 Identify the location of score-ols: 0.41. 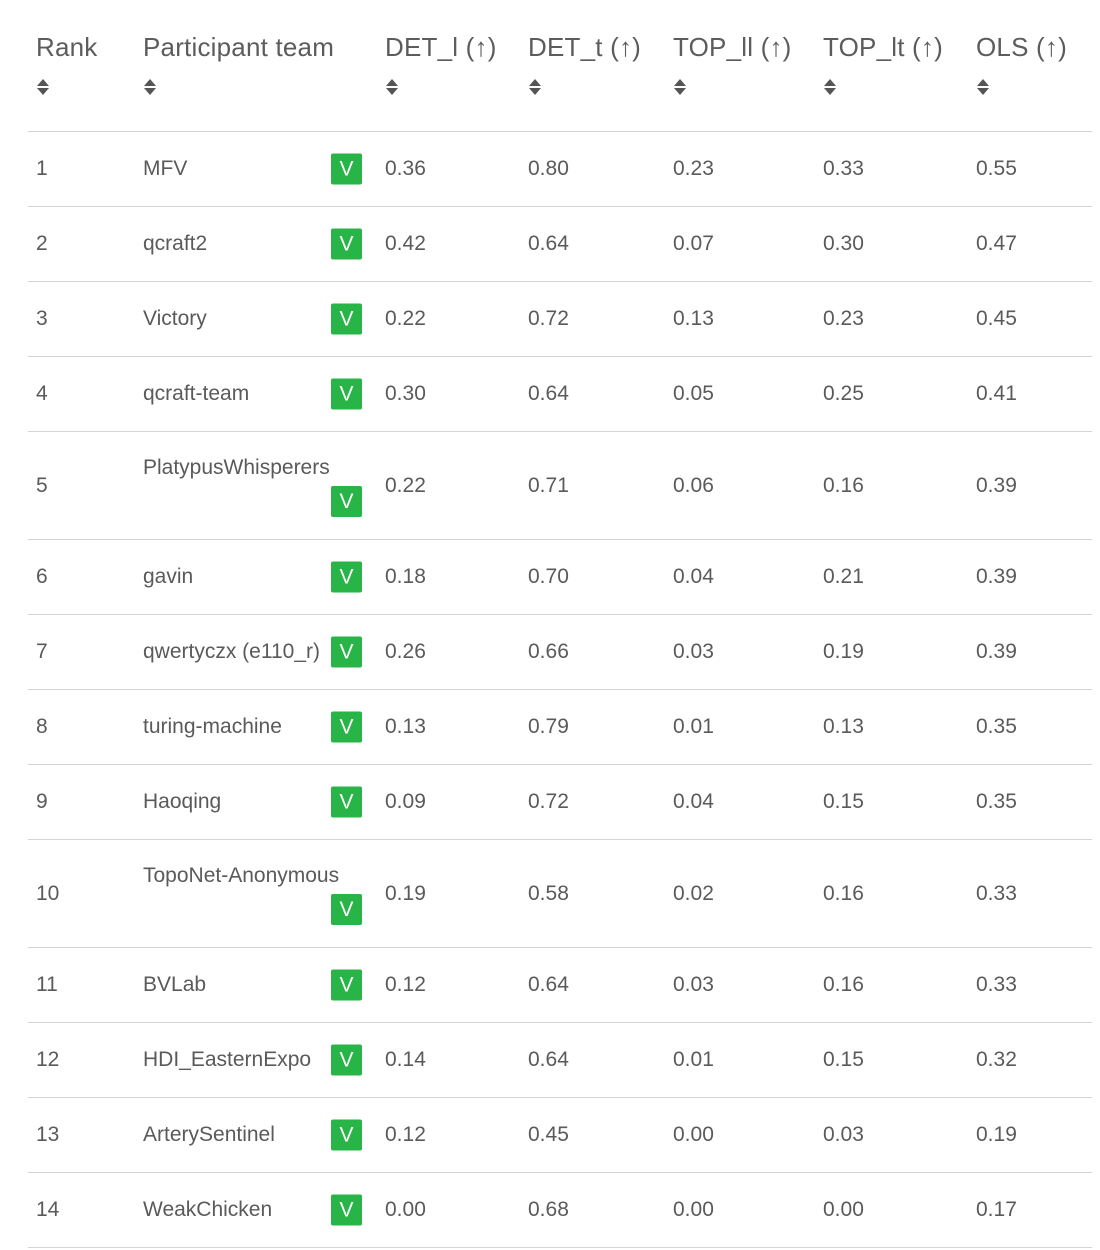
(996, 393).